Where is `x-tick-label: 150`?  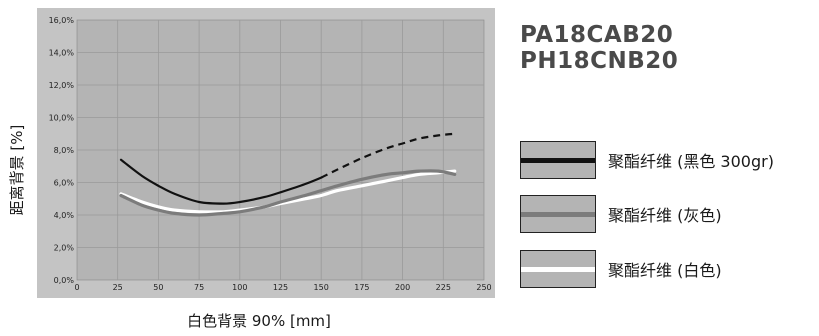
x-tick-label: 150 is located at coordinates (321, 287).